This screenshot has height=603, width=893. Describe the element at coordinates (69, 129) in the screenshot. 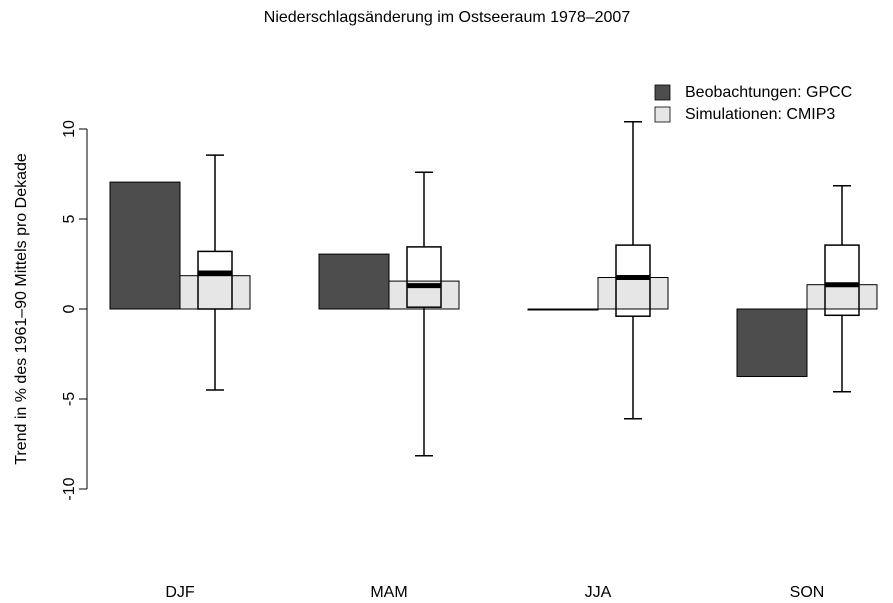

I see `y-tick-label: 10` at that location.